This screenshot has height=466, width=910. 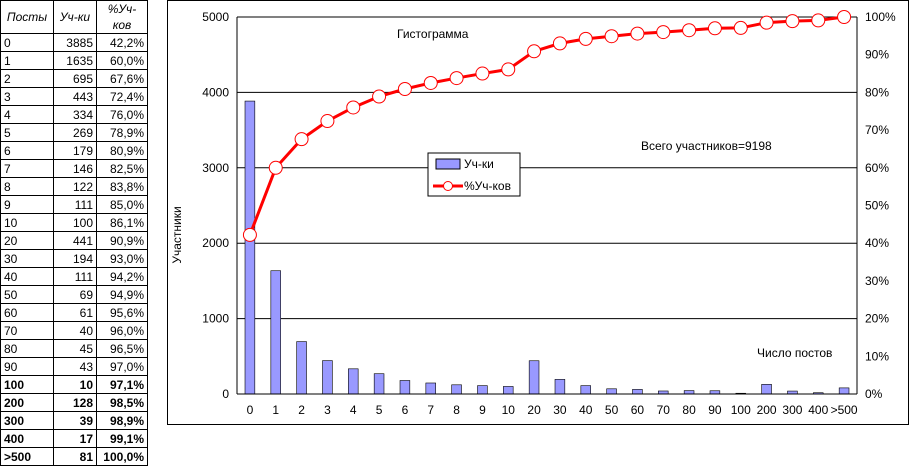 I want to click on cell-percent: 78,9%, so click(x=122, y=132).